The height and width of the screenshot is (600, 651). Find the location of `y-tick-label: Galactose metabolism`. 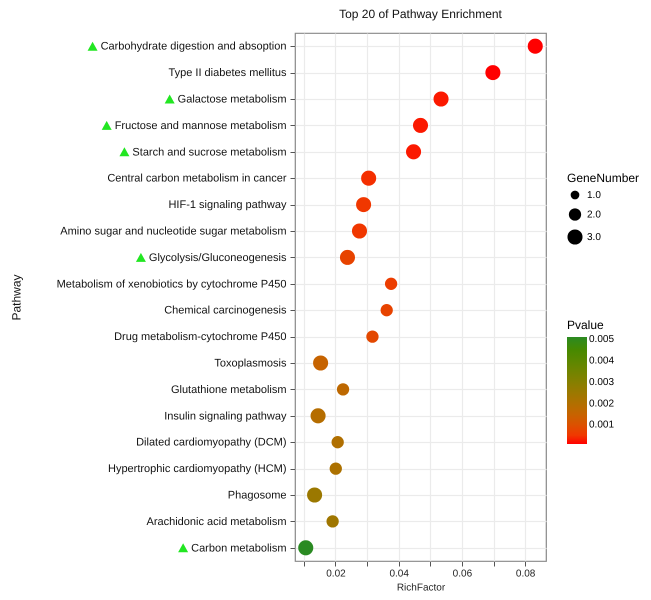

y-tick-label: Galactose metabolism is located at coordinates (232, 100).